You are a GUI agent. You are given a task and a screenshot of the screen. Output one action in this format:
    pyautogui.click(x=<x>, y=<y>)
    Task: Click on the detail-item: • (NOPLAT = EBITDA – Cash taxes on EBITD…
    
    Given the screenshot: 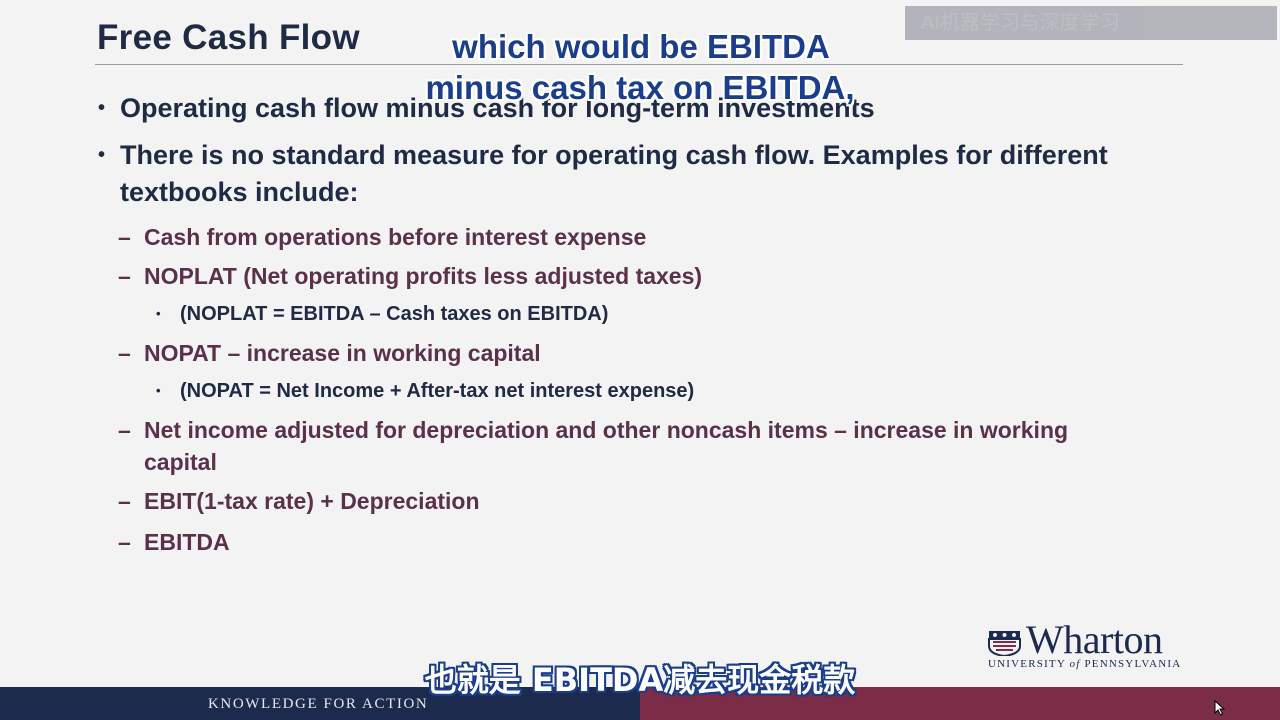 What is the action you would take?
    pyautogui.click(x=618, y=314)
    